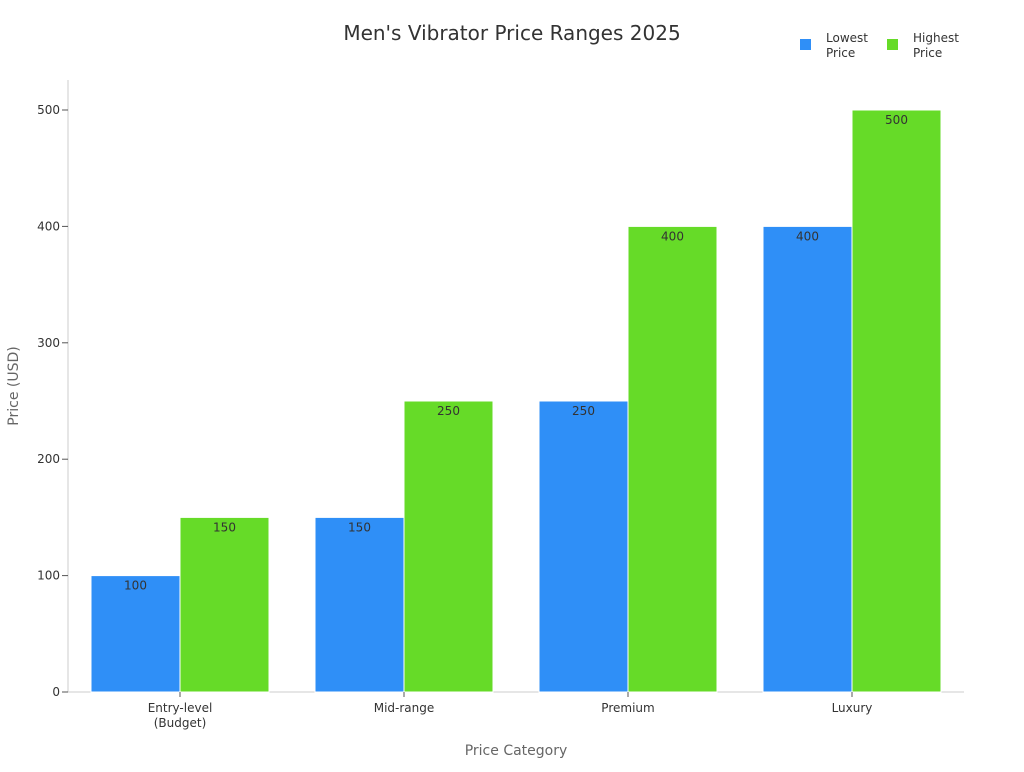  Describe the element at coordinates (48, 459) in the screenshot. I see `y-tick-label: 200` at that location.